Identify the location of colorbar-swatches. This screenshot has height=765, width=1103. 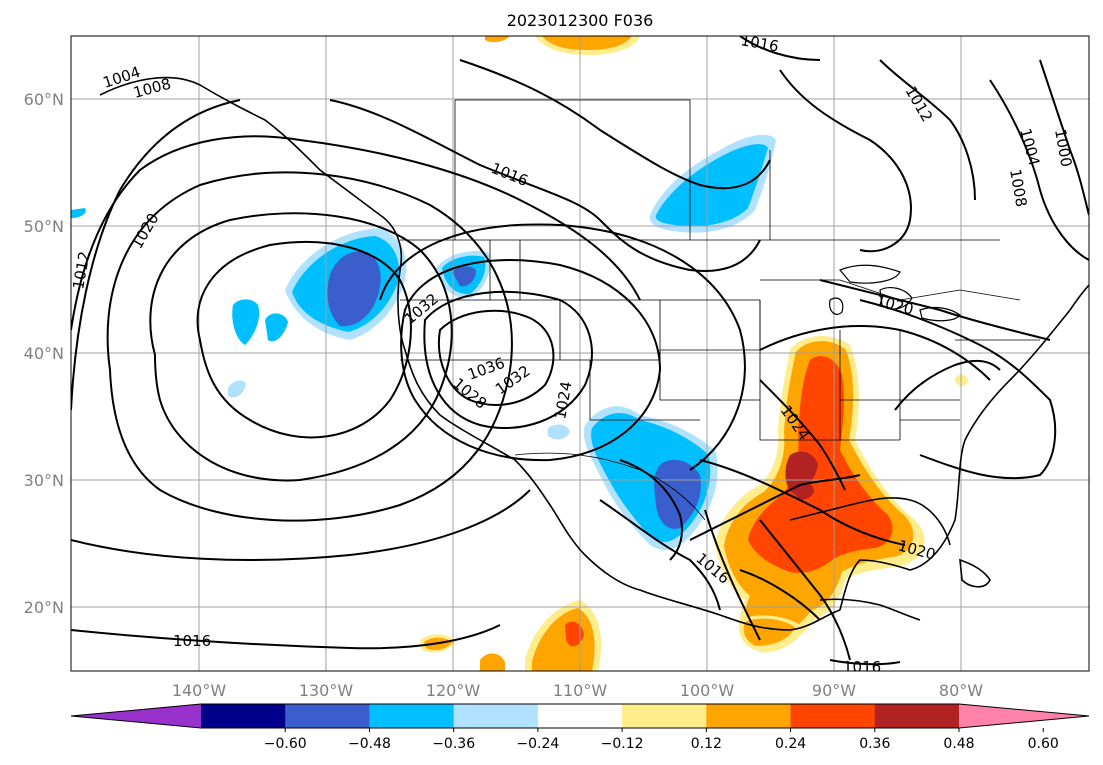
(580, 716).